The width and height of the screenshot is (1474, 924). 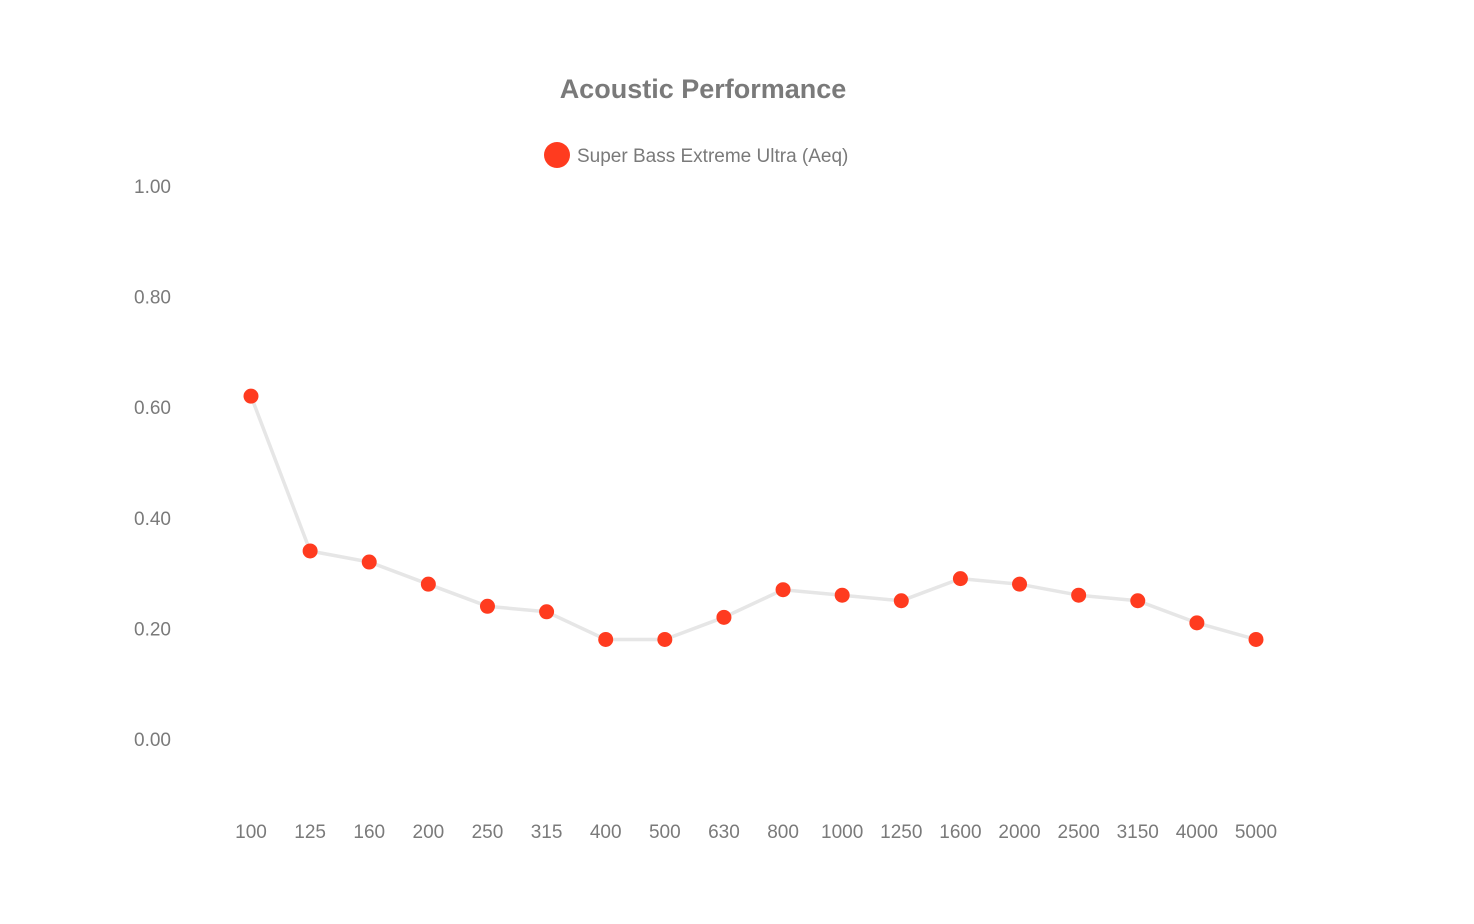 What do you see at coordinates (1019, 832) in the screenshot?
I see `x-tick-label: 2000` at bounding box center [1019, 832].